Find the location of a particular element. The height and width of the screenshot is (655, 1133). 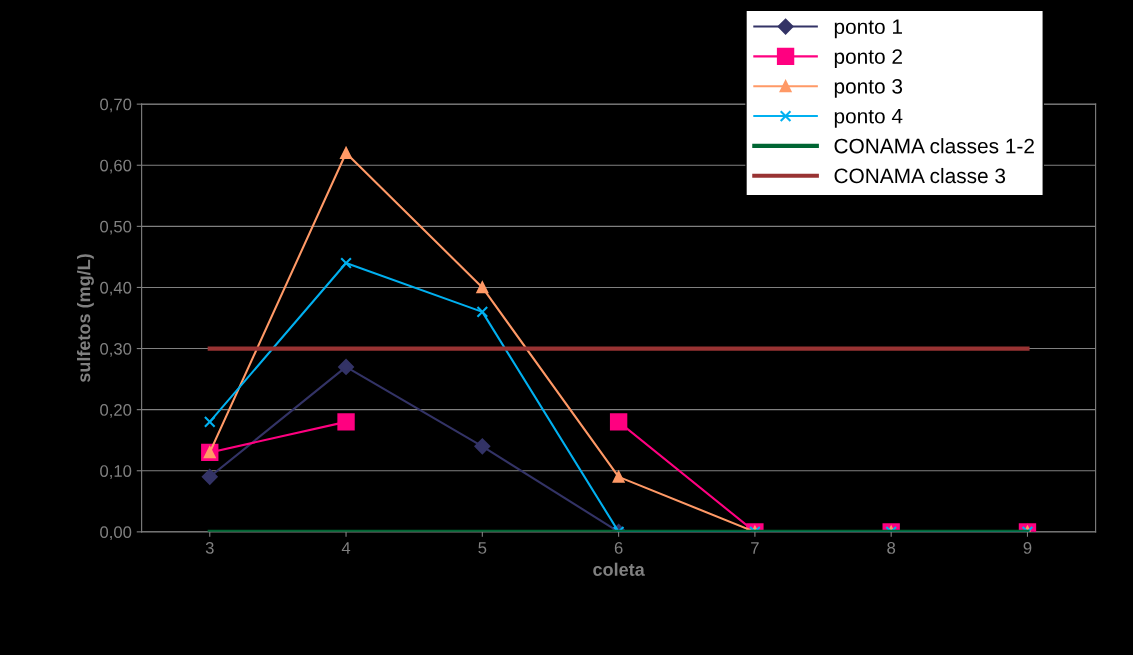

legend-label: CONAMA classe 3 is located at coordinates (920, 175).